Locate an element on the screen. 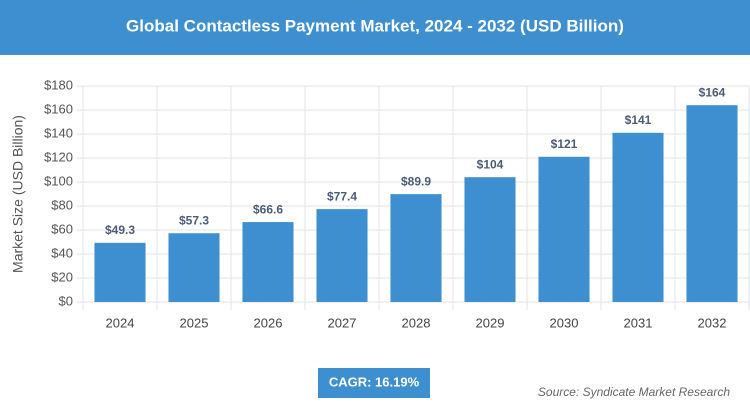 This screenshot has width=750, height=417. x-tick-label: 2026 is located at coordinates (268, 322).